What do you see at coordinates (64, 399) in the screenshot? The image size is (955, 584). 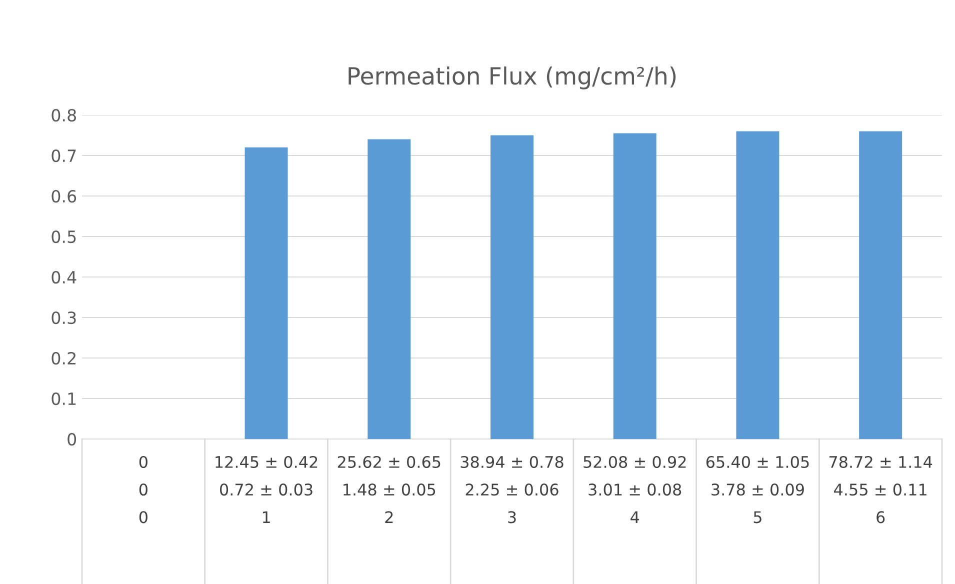 I see `y-tick-label: 0.1` at bounding box center [64, 399].